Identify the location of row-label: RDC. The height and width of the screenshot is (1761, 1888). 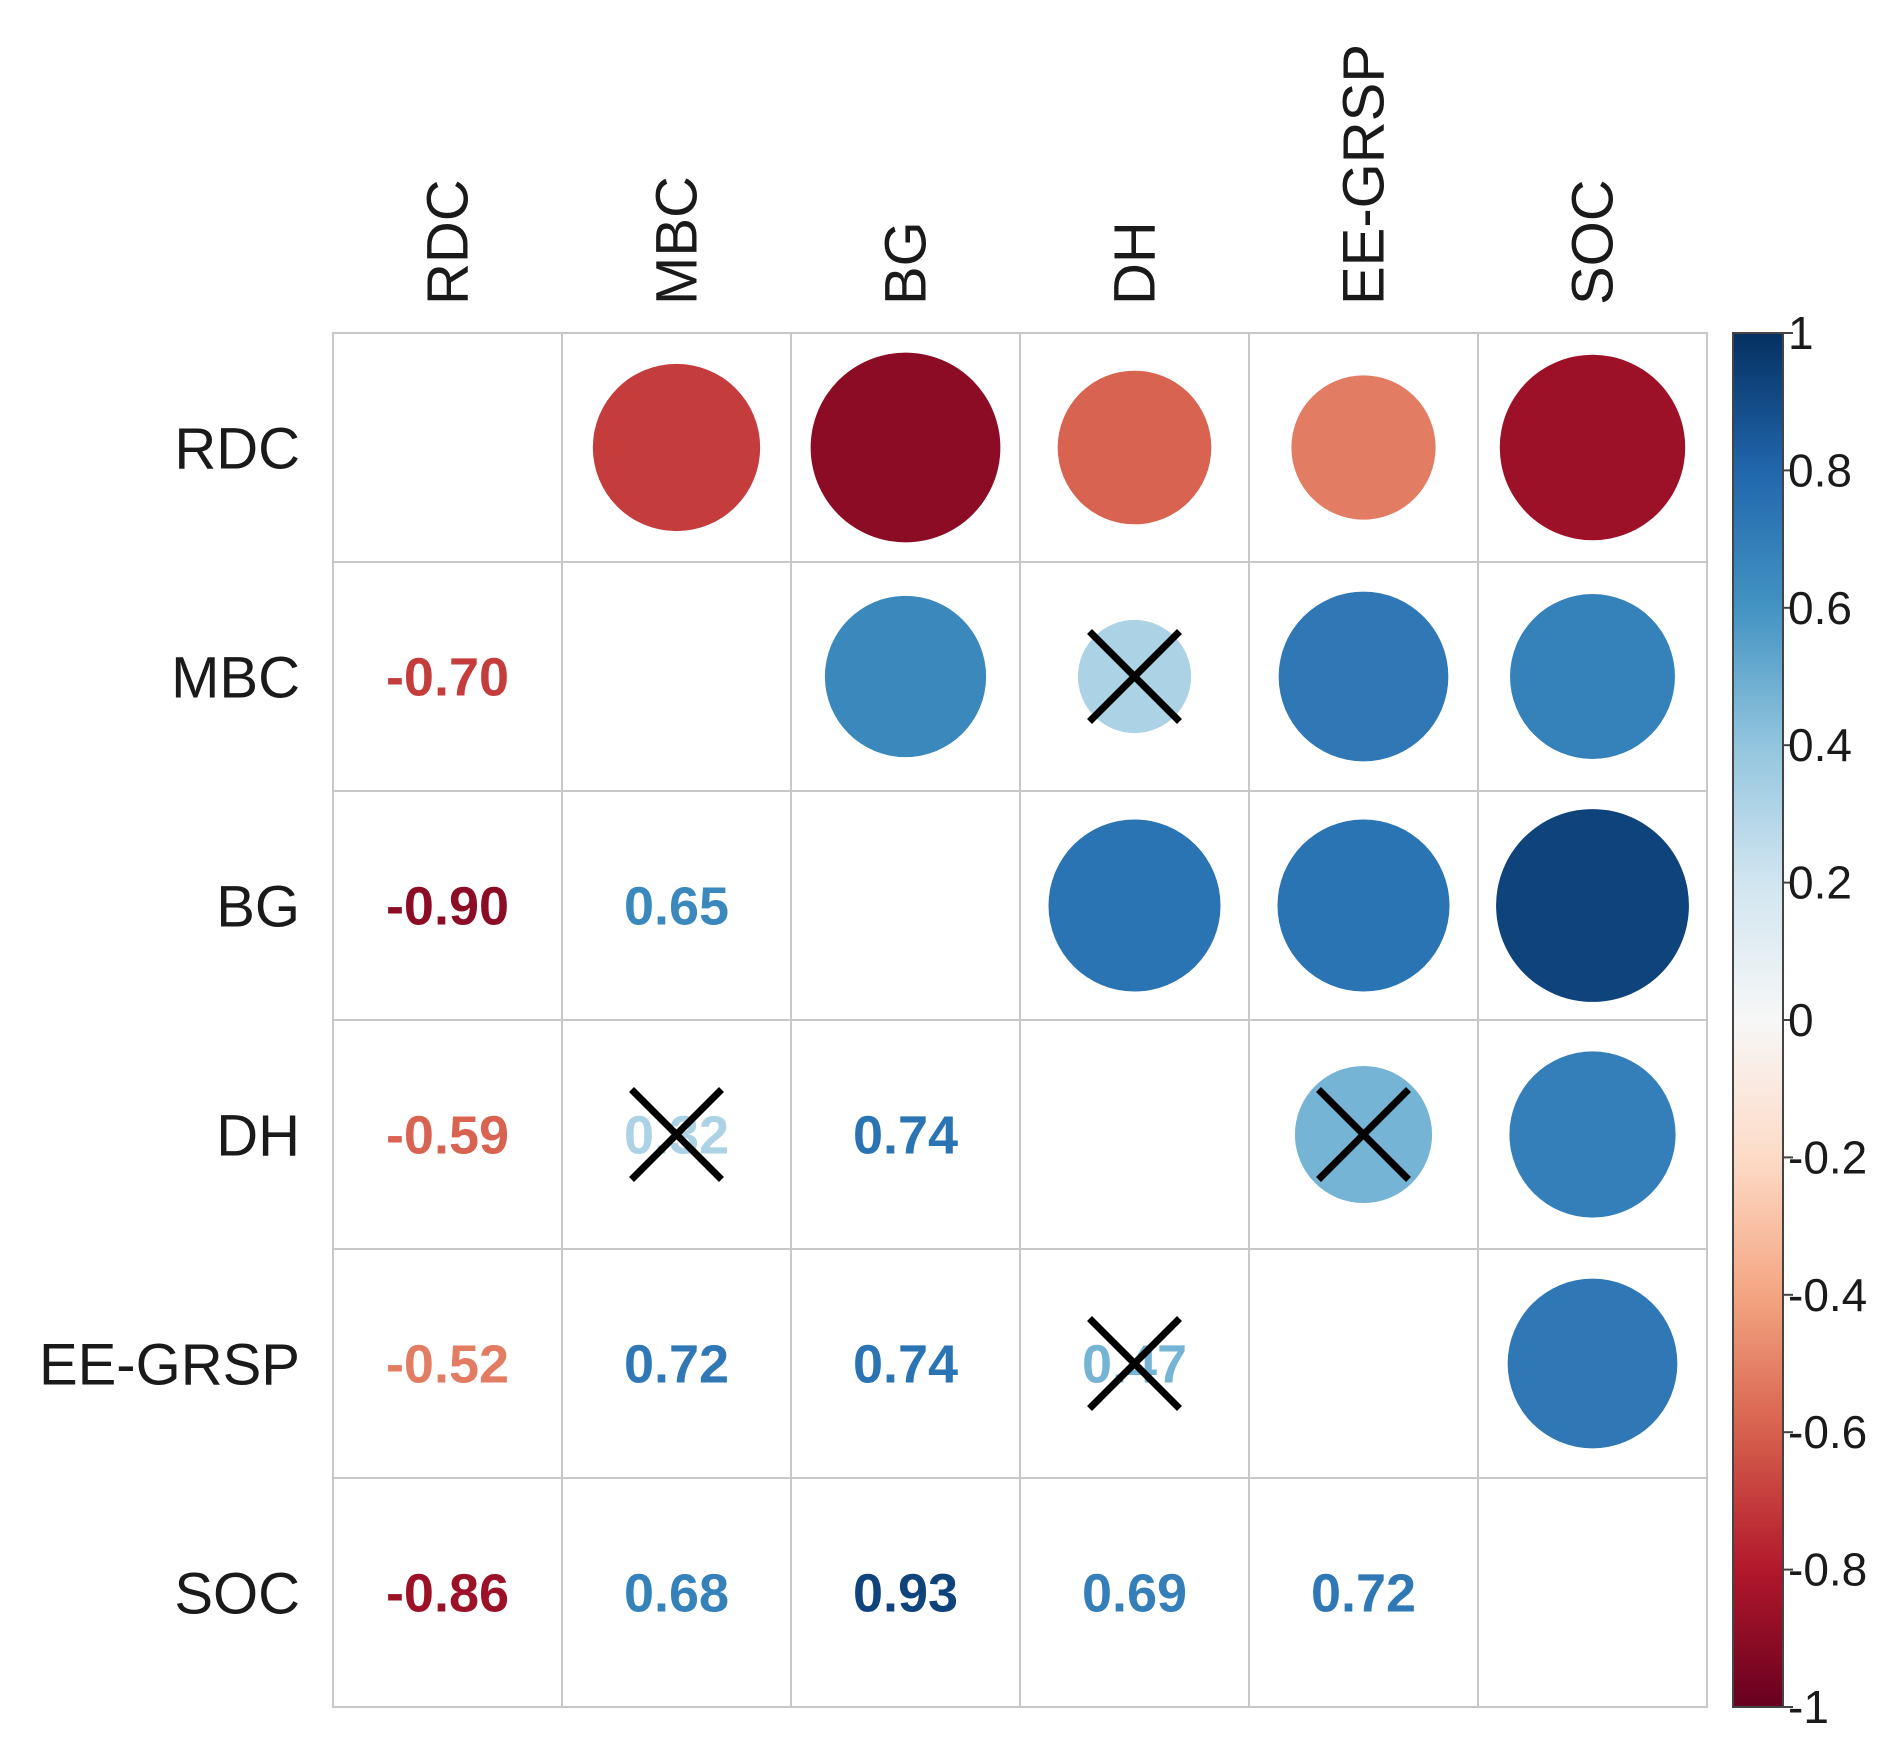
(237, 449).